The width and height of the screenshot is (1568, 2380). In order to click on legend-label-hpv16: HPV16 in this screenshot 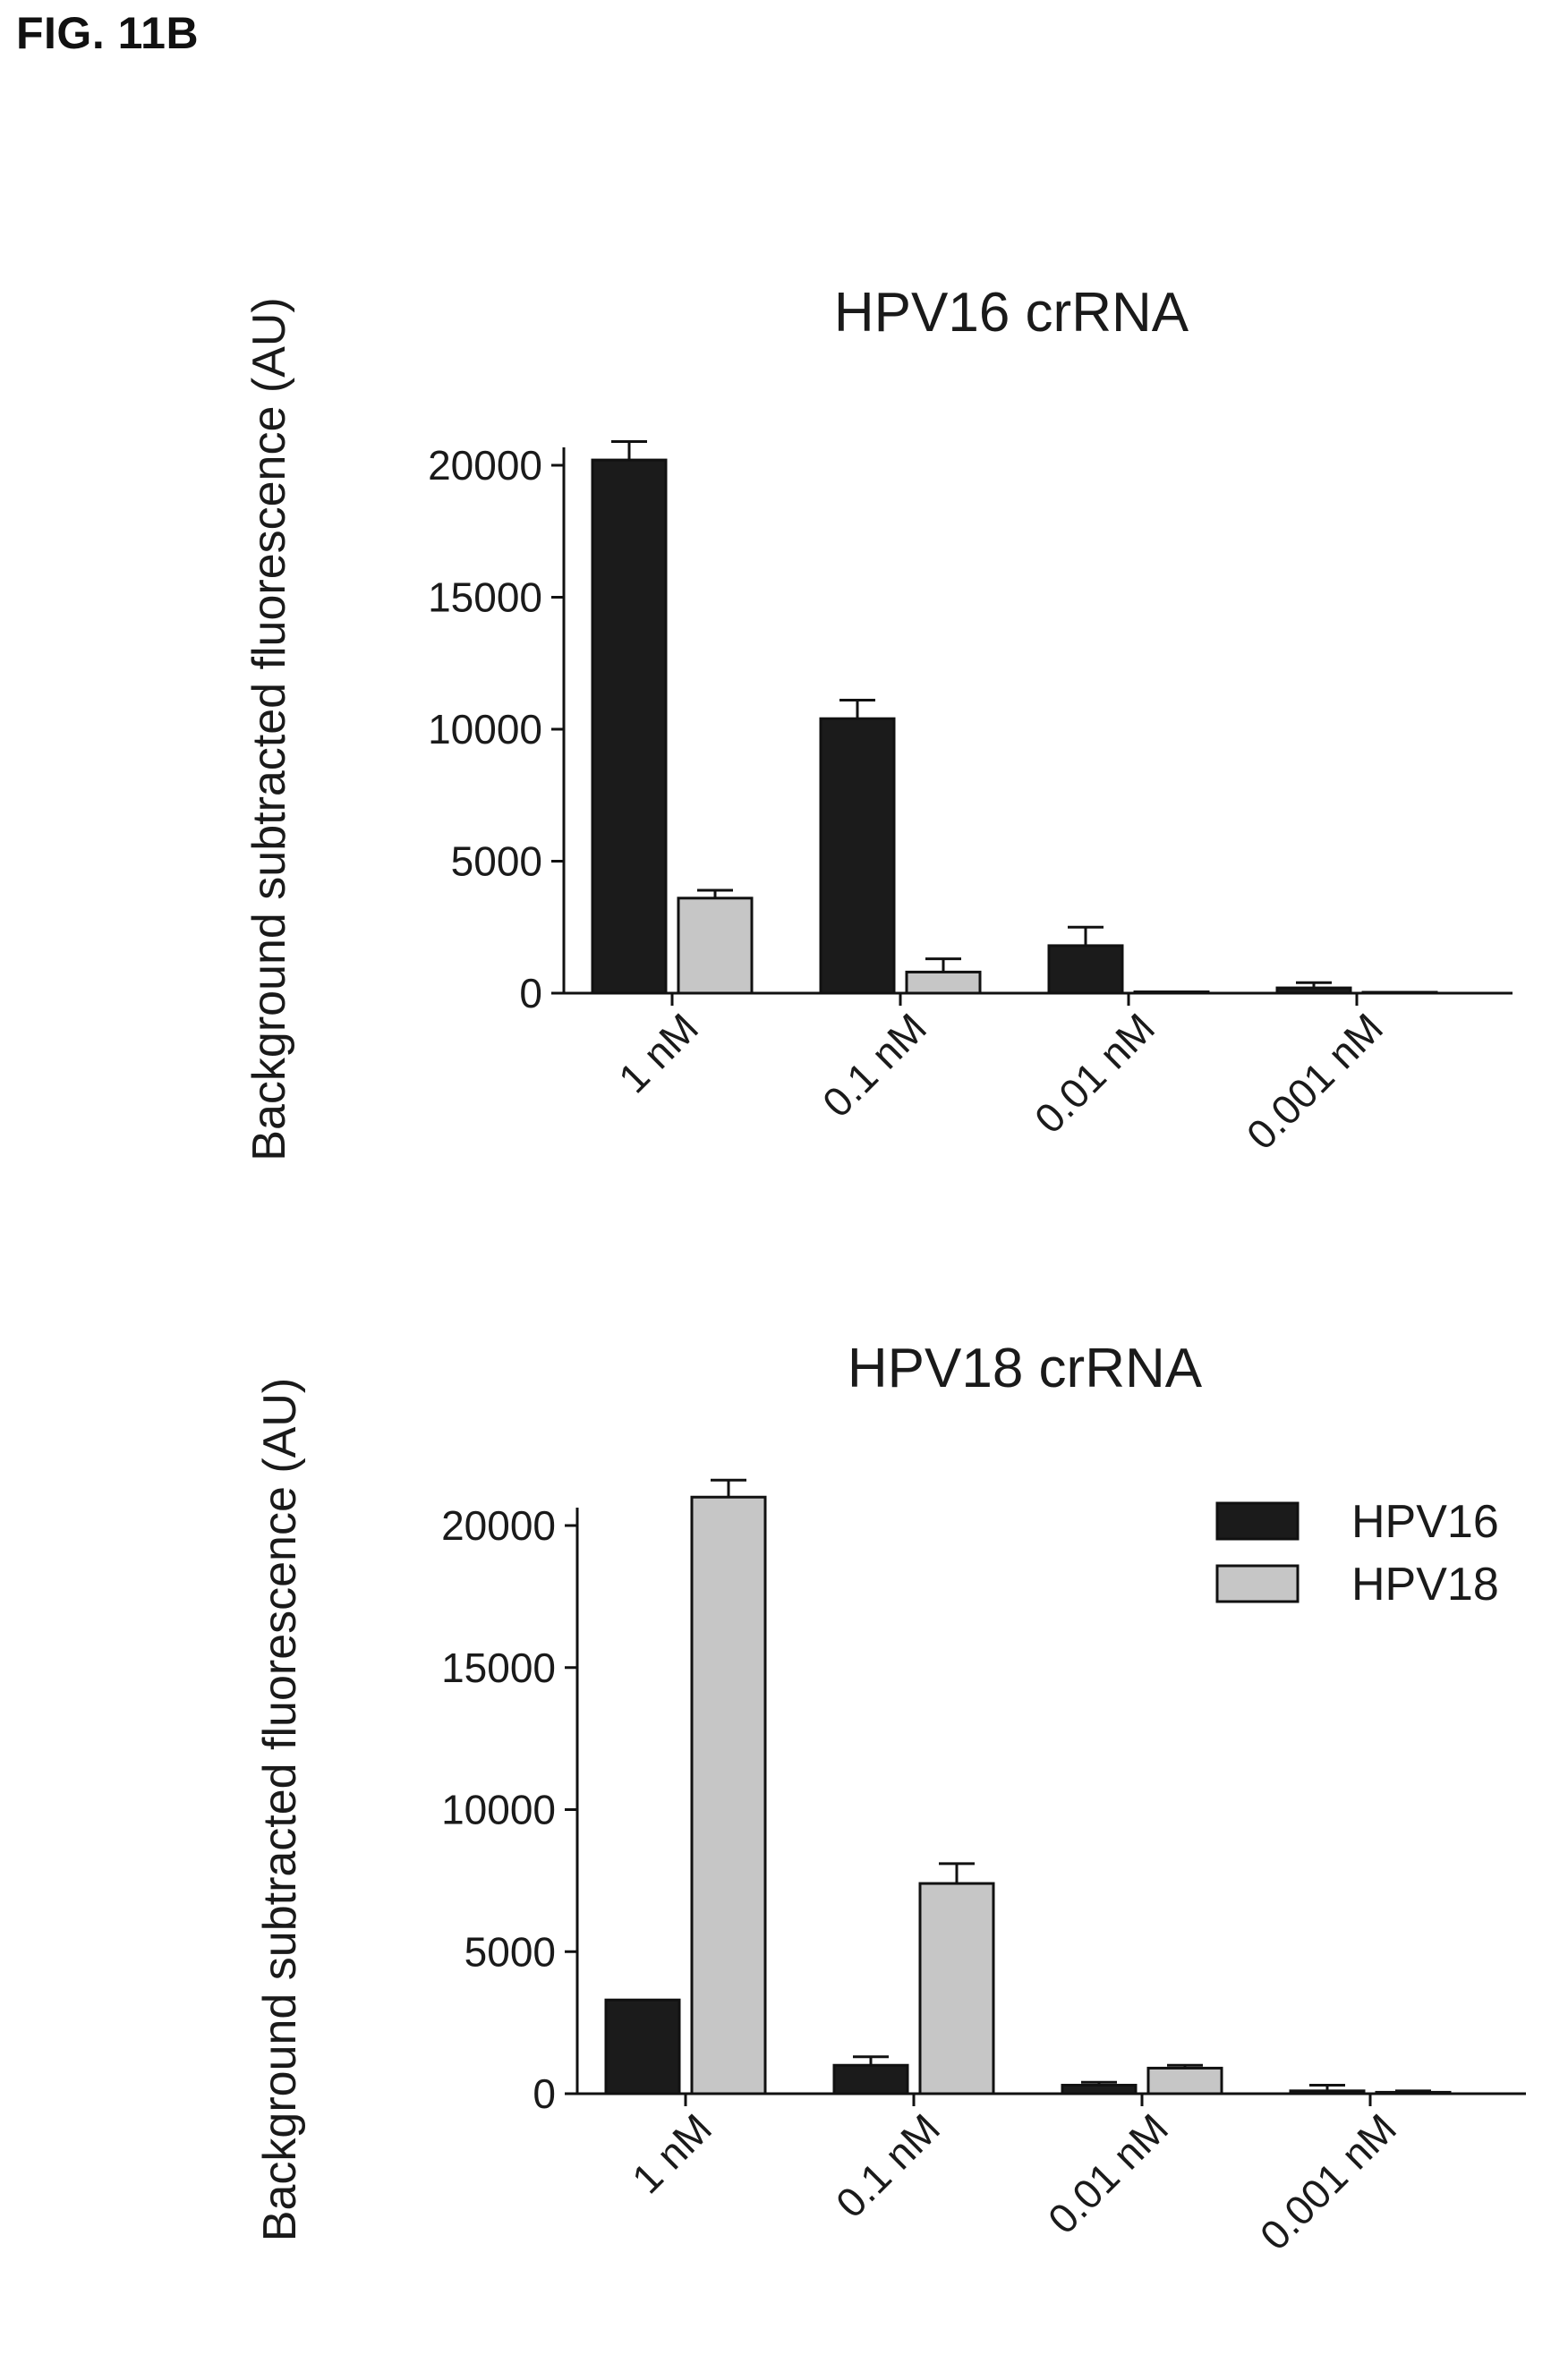, I will do `click(1425, 1522)`.